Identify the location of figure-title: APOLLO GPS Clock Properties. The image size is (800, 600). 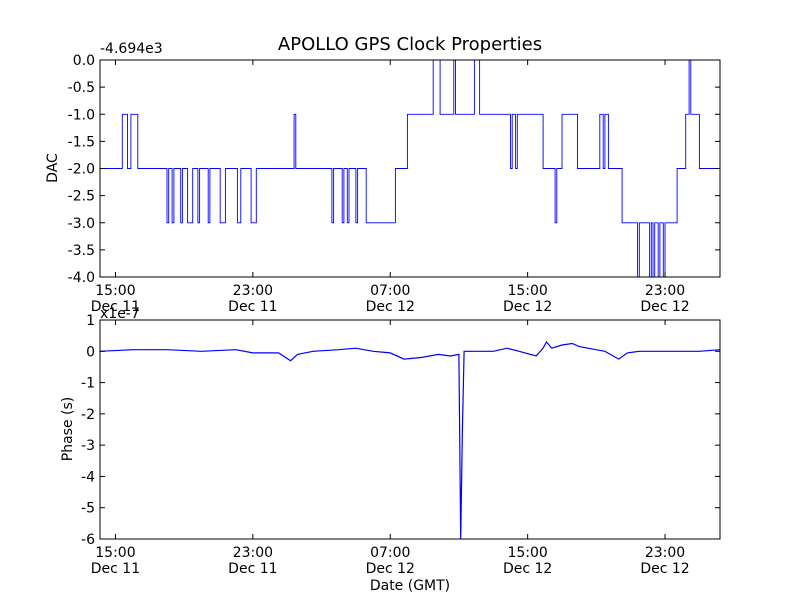
(410, 44).